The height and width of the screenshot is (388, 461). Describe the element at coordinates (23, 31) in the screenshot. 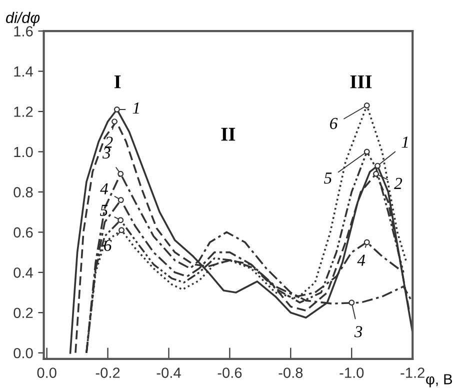

I see `y-tick-label: 1.6` at that location.